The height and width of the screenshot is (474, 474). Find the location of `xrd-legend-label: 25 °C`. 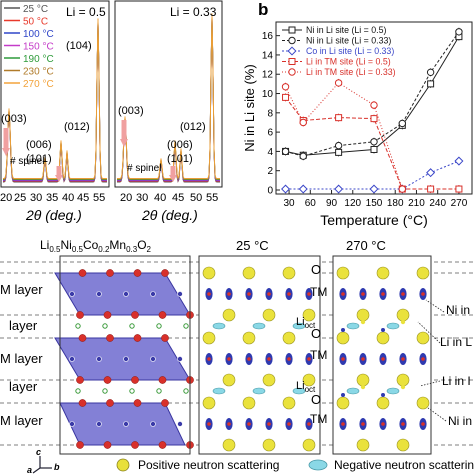

xrd-legend-label: 25 °C is located at coordinates (35, 9).